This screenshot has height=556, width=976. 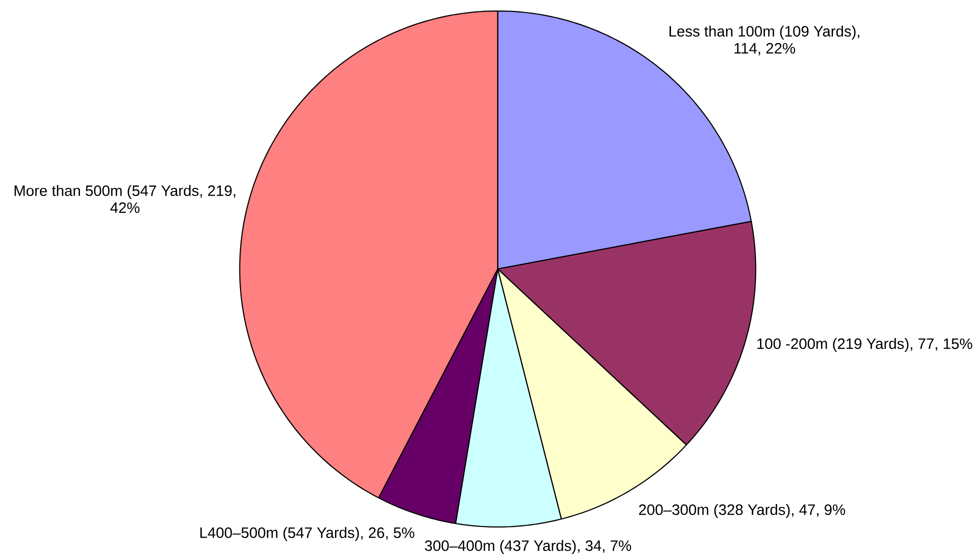 What do you see at coordinates (864, 345) in the screenshot?
I see `slice-label: 100 -200m (219 Yards), 77, 15%` at bounding box center [864, 345].